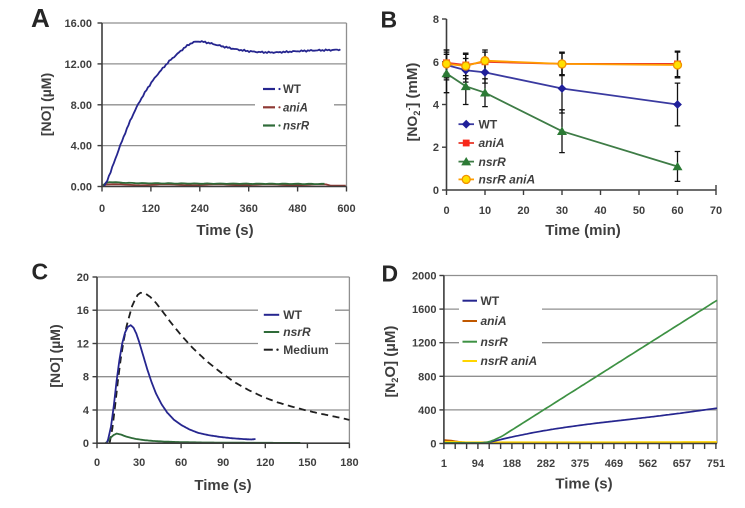  Describe the element at coordinates (223, 463) in the screenshot. I see `svg-text: 90` at that location.